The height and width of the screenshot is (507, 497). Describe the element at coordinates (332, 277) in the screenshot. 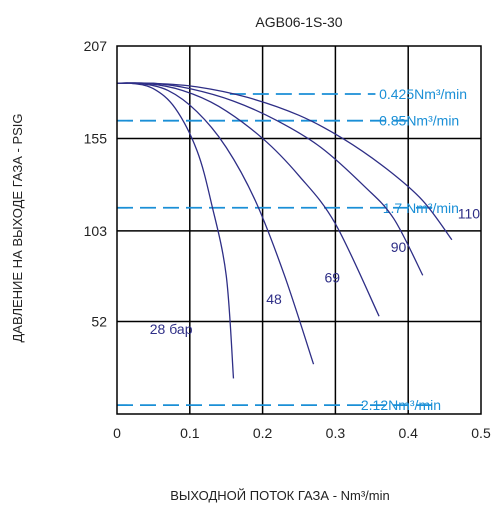

I see `curve-label-2: 69` at that location.